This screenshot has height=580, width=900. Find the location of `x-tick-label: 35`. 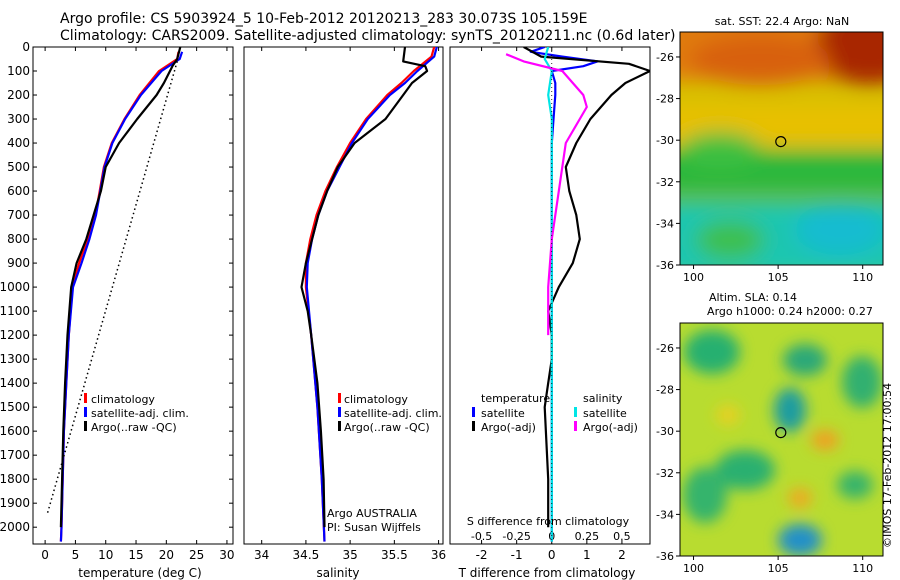

x-tick-label: 35 is located at coordinates (349, 555).